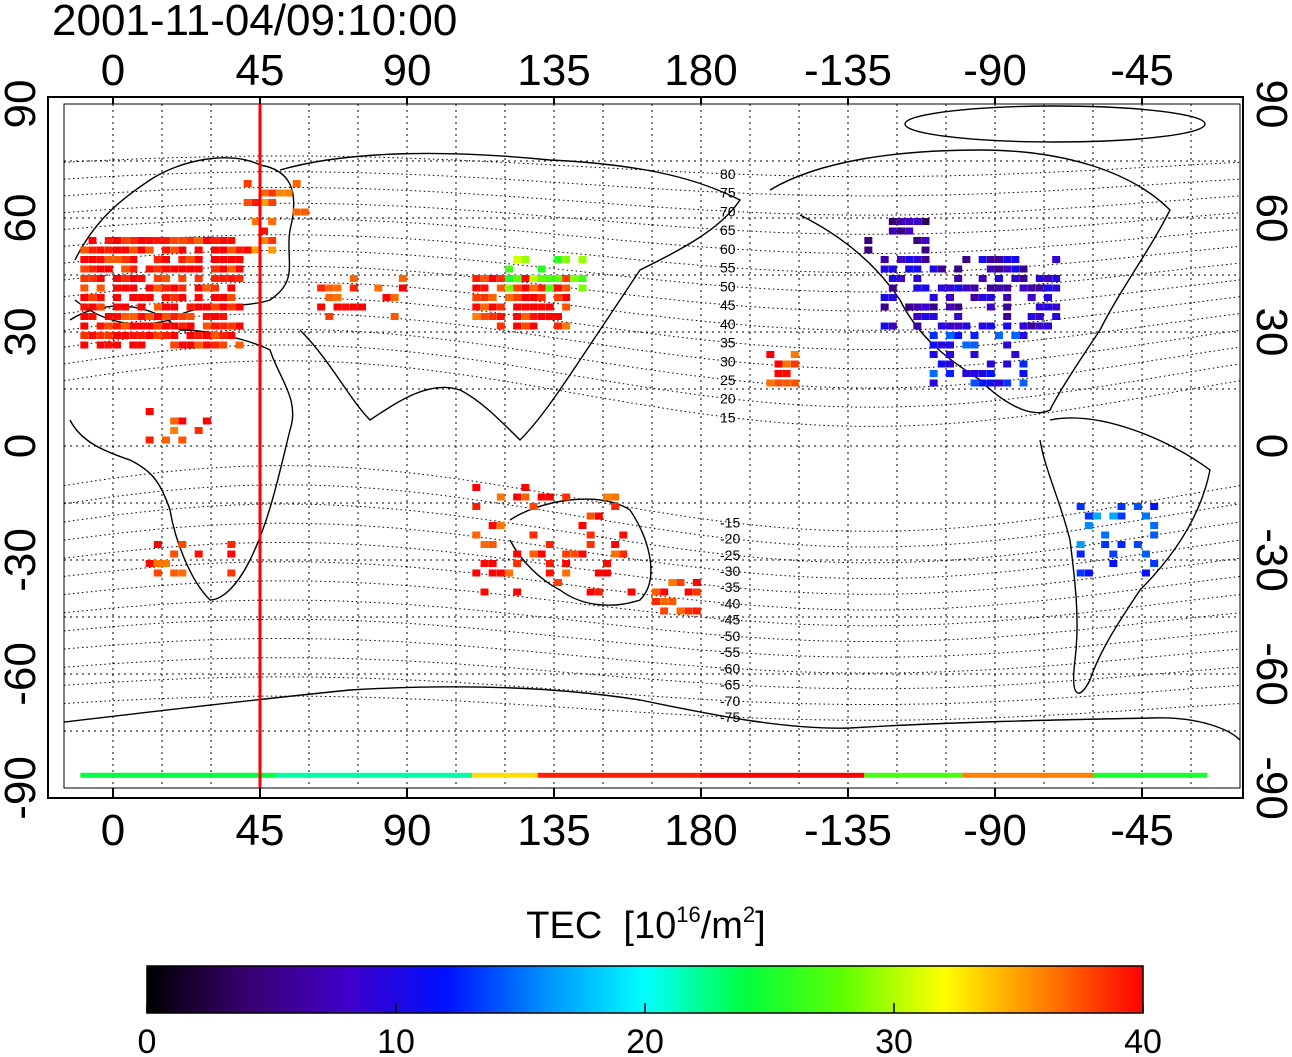  I want to click on colorbar-tick-label: 40, so click(1143, 1040).